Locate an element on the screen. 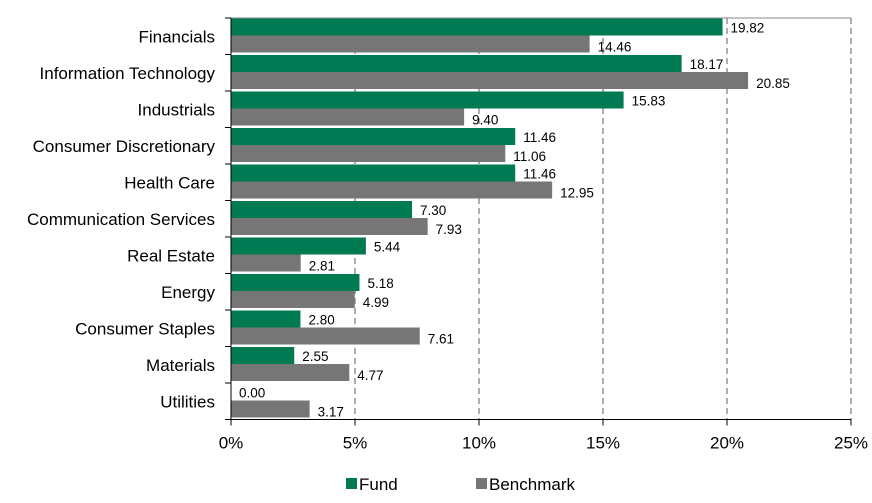 This screenshot has width=872, height=503. legend-item-benchmark: Benchmark is located at coordinates (525, 484).